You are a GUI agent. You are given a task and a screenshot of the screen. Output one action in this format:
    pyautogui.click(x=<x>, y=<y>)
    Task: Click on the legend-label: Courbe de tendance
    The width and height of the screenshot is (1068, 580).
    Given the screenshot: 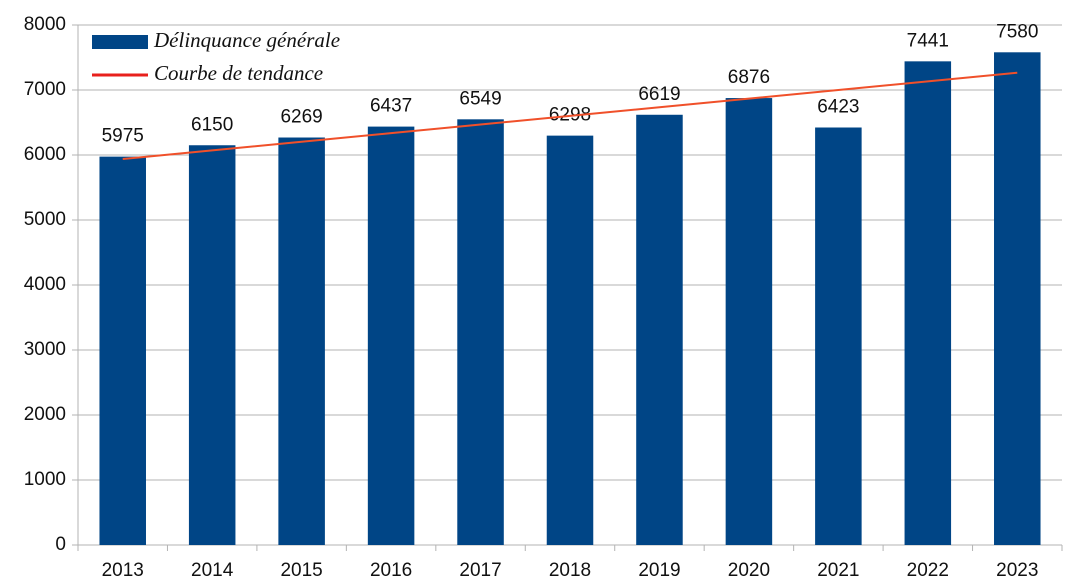 What is the action you would take?
    pyautogui.click(x=238, y=73)
    